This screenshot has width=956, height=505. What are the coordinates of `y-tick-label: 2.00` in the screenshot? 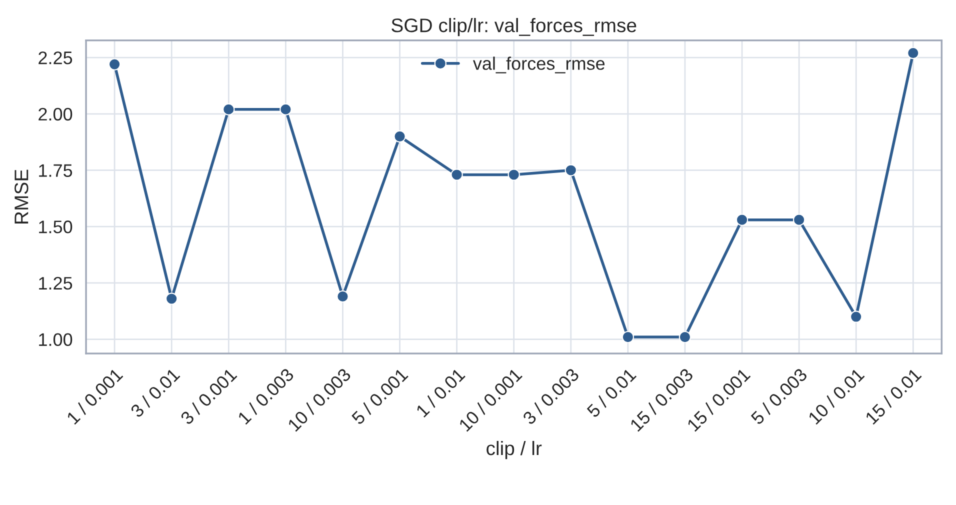 It's located at (55, 114).